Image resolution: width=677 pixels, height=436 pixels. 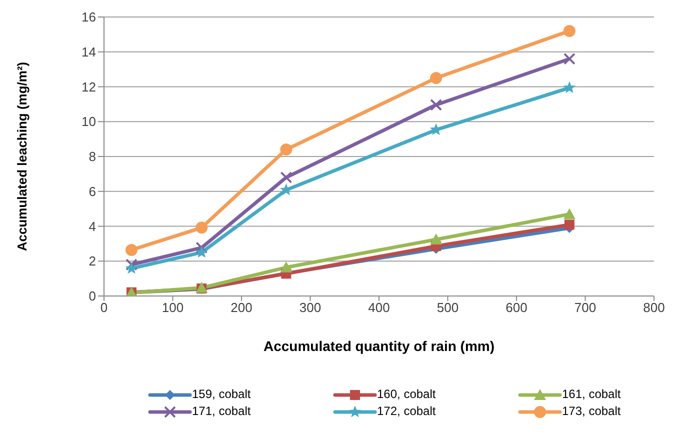 What do you see at coordinates (22, 157) in the screenshot?
I see `y-axis-title: Accumulated leaching (mg/m²)` at bounding box center [22, 157].